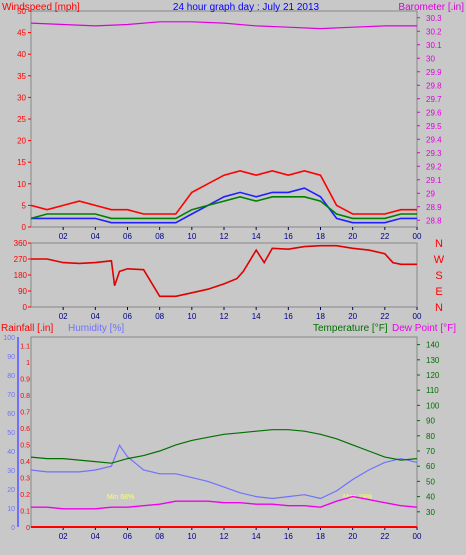  Describe the element at coordinates (430, 421) in the screenshot. I see `temperature-y-tick-label: 90` at that location.